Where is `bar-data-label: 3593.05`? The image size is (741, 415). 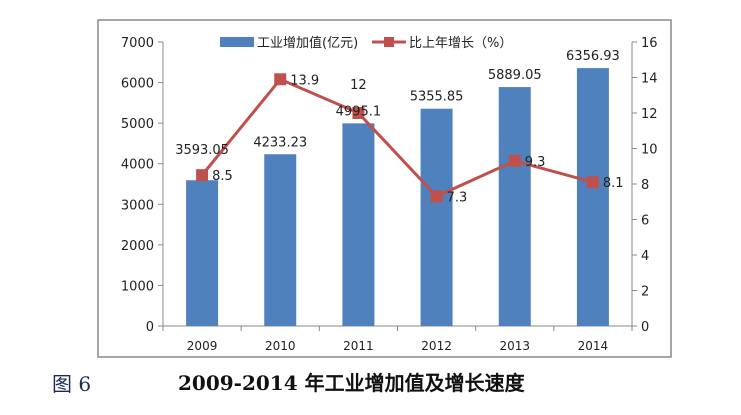
bar-data-label: 3593.05 is located at coordinates (202, 150).